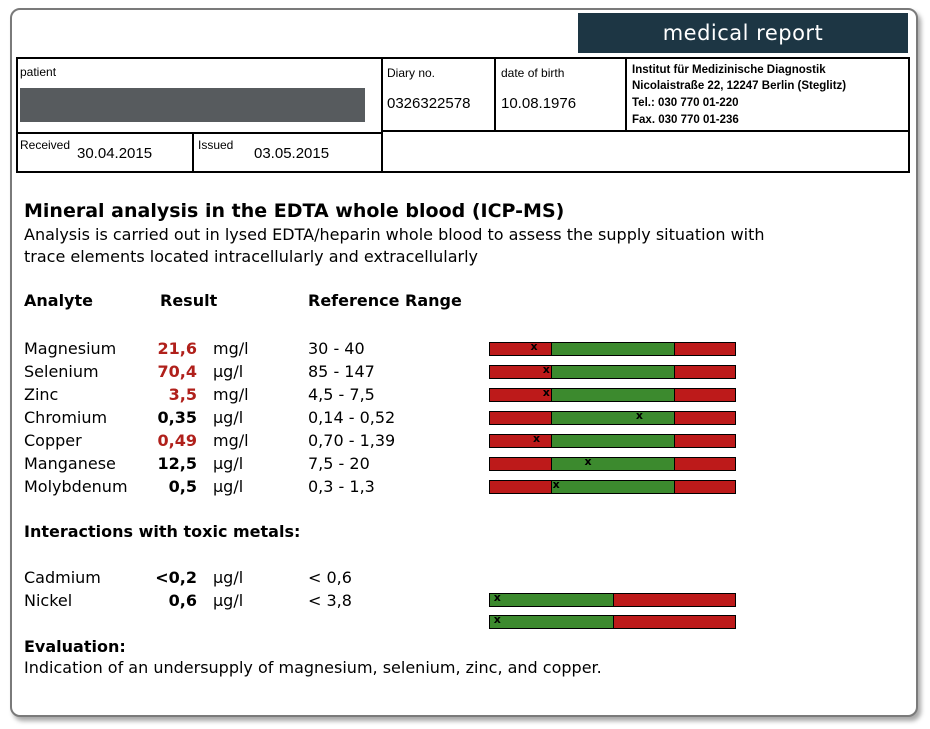 The height and width of the screenshot is (729, 930). Describe the element at coordinates (66, 417) in the screenshot. I see `analyte-name: Chromium` at that location.